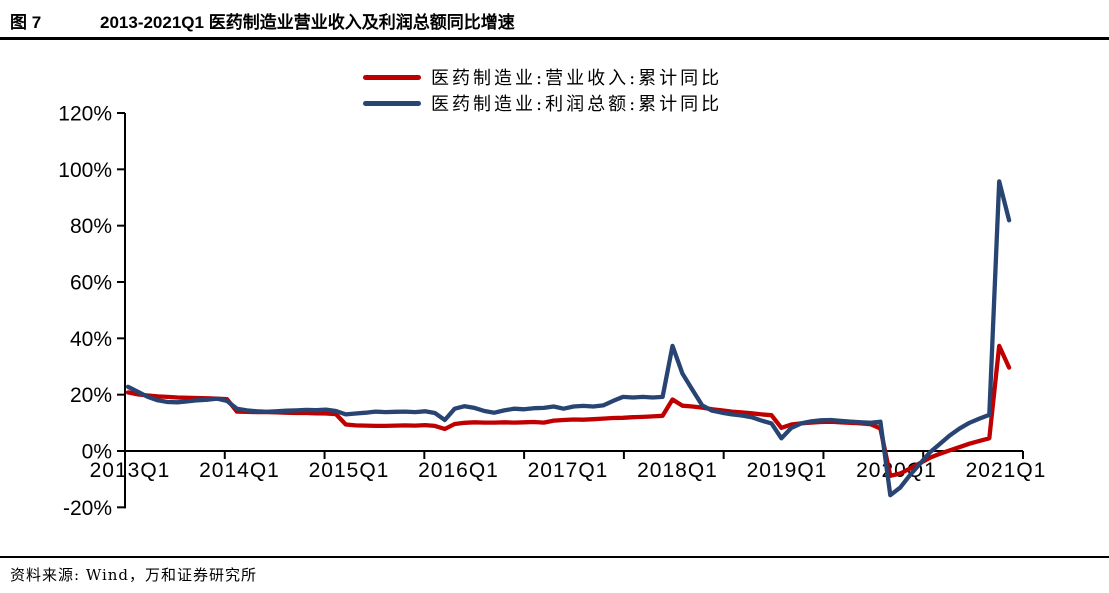  Describe the element at coordinates (577, 78) in the screenshot. I see `legend-label-revenue: 医药制造业:营业收入:累计同比` at that location.